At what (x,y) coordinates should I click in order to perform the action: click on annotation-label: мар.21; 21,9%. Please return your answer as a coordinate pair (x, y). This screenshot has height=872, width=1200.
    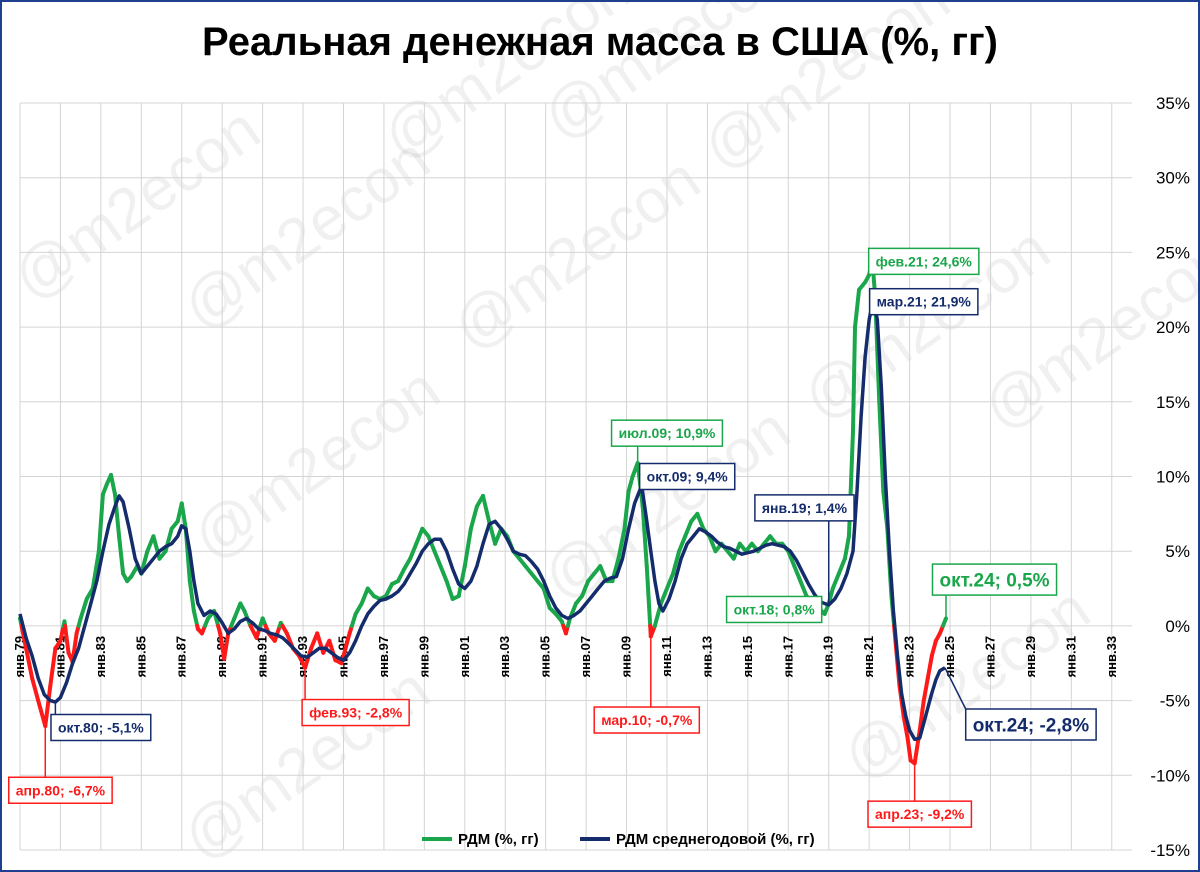
    Looking at the image, I should click on (924, 302).